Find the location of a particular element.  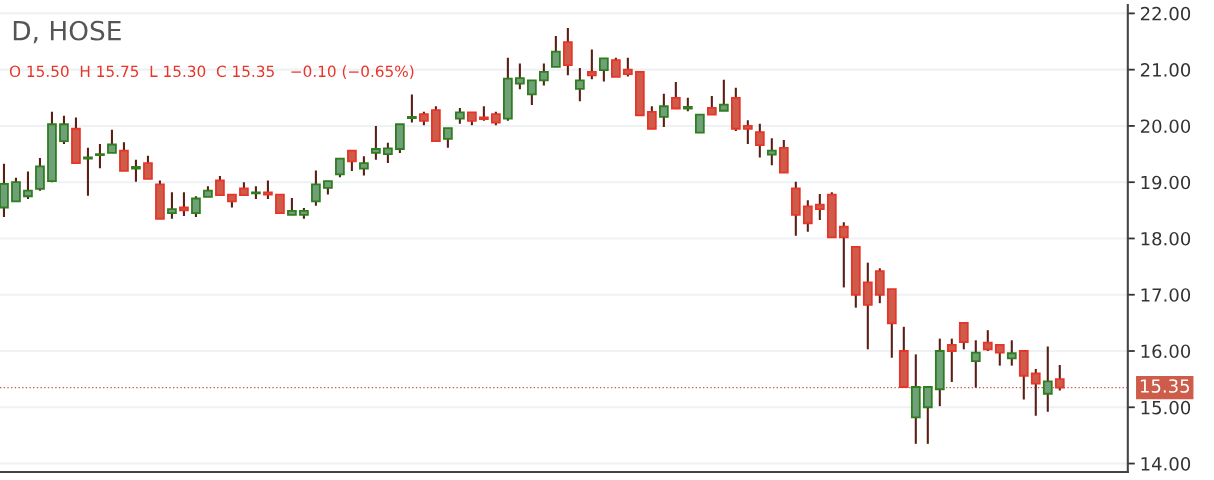

y-tick-label: 20.00 is located at coordinates (1165, 126).